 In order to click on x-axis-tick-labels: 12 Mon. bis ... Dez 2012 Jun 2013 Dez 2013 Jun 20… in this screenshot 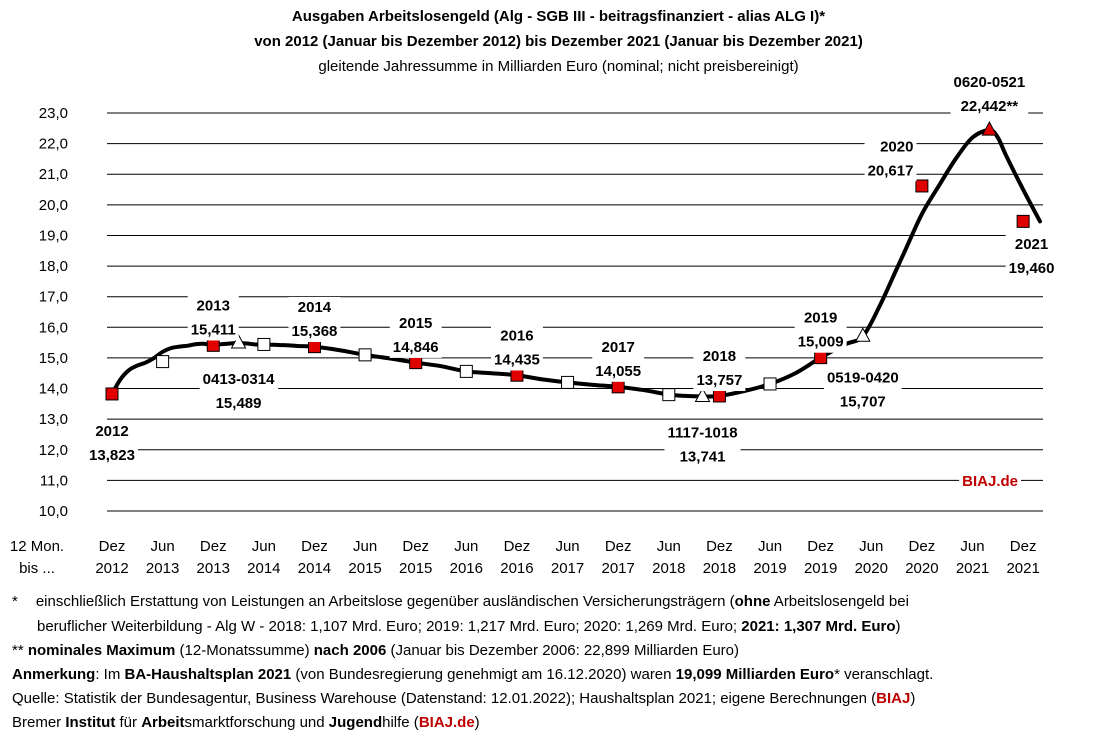, I will do `click(525, 557)`.